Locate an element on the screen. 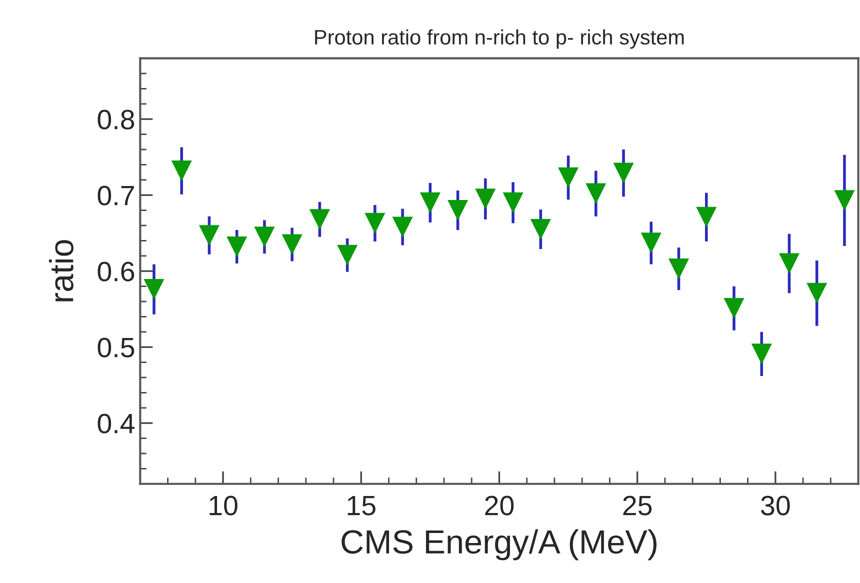  x-tick-label: 10 is located at coordinates (224, 506).